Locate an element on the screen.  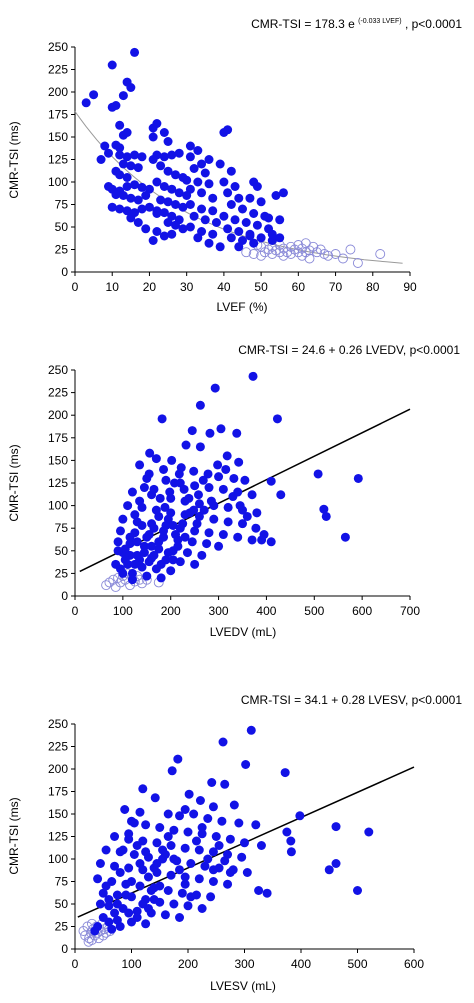
x-tick-label: 400 is located at coordinates (301, 964).